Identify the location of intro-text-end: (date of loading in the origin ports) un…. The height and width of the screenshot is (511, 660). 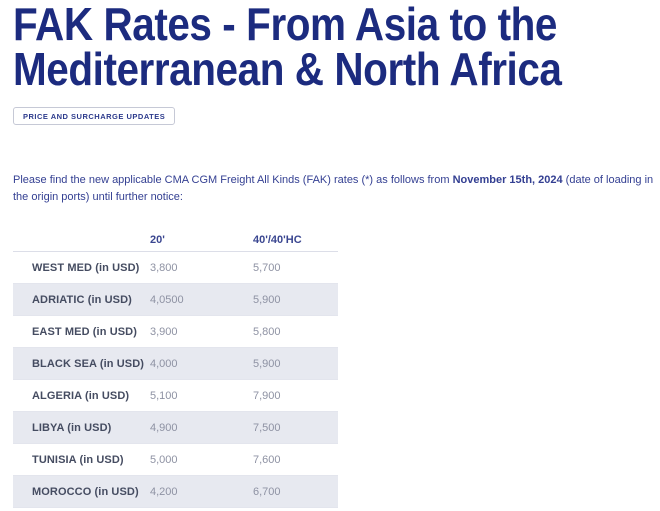
(333, 188).